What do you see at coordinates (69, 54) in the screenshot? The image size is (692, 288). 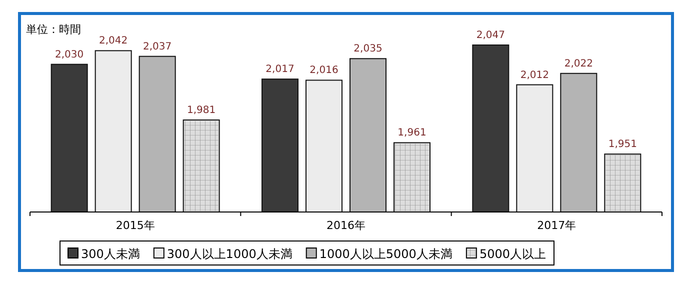 I see `data-label: 2,030` at bounding box center [69, 54].